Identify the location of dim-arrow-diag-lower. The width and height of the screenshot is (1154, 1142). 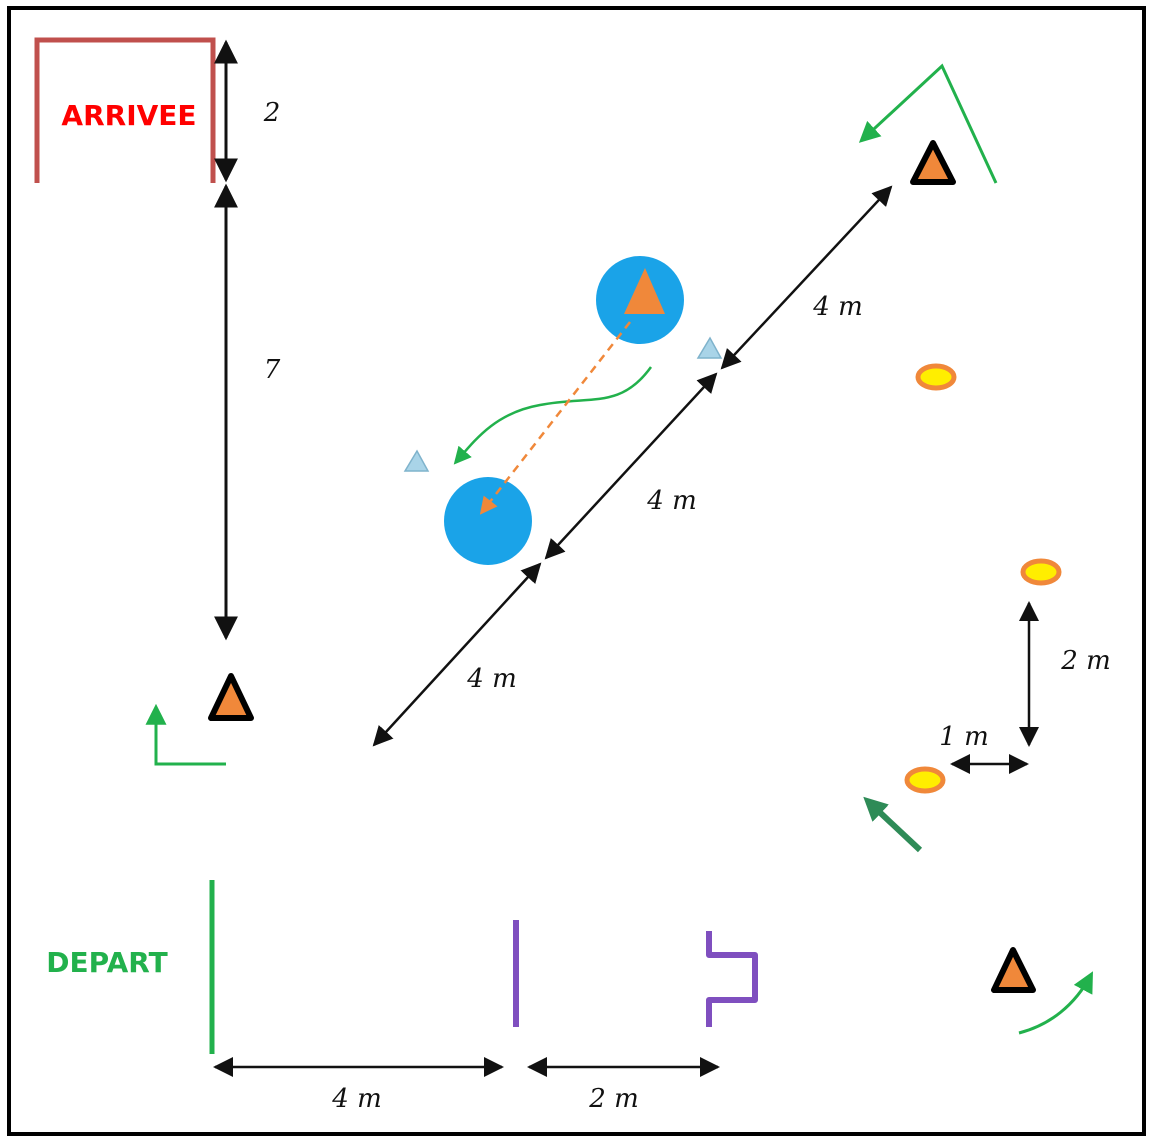
(457, 654).